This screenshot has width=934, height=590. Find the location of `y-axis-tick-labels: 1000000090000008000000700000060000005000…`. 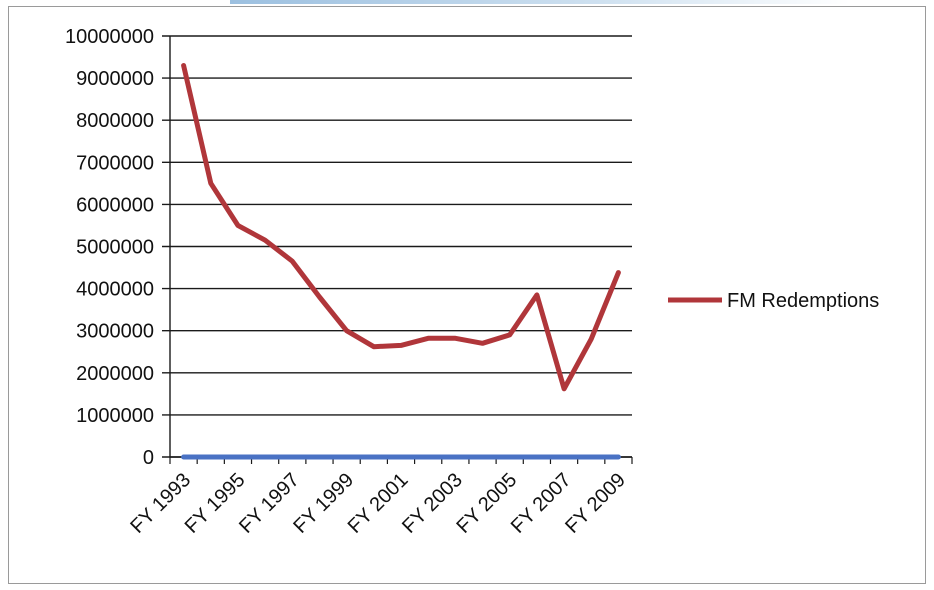

y-axis-tick-labels: 1000000090000008000000700000060000005000… is located at coordinates (109, 247).